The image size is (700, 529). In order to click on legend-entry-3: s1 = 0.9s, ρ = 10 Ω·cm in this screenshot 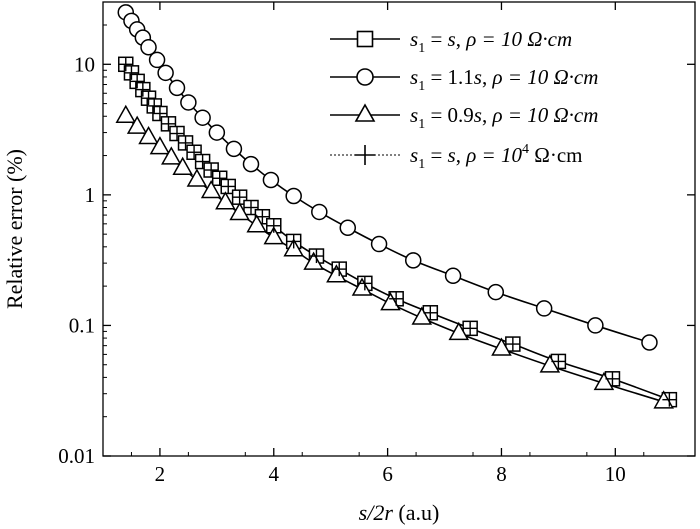, I will do `click(464, 117)`.